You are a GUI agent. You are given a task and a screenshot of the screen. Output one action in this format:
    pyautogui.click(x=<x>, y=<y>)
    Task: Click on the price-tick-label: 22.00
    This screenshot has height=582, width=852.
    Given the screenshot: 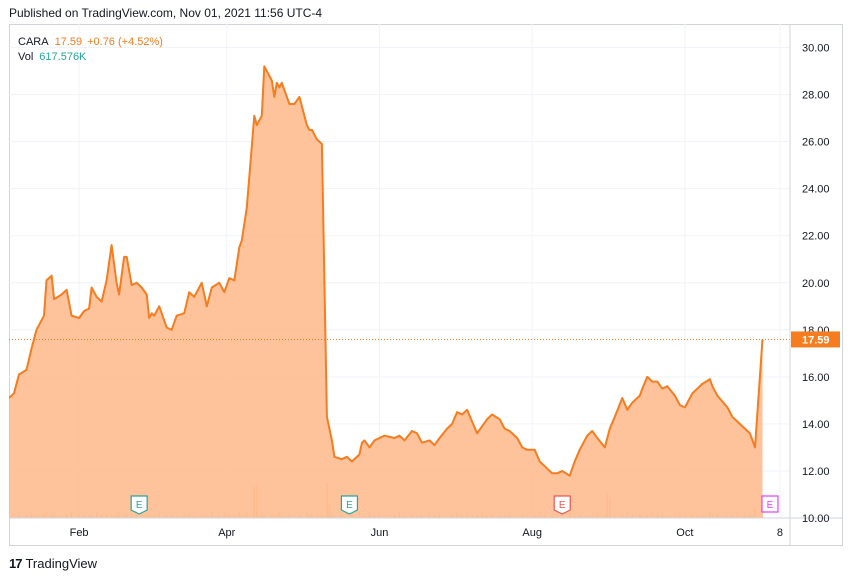 What is the action you would take?
    pyautogui.click(x=816, y=237)
    